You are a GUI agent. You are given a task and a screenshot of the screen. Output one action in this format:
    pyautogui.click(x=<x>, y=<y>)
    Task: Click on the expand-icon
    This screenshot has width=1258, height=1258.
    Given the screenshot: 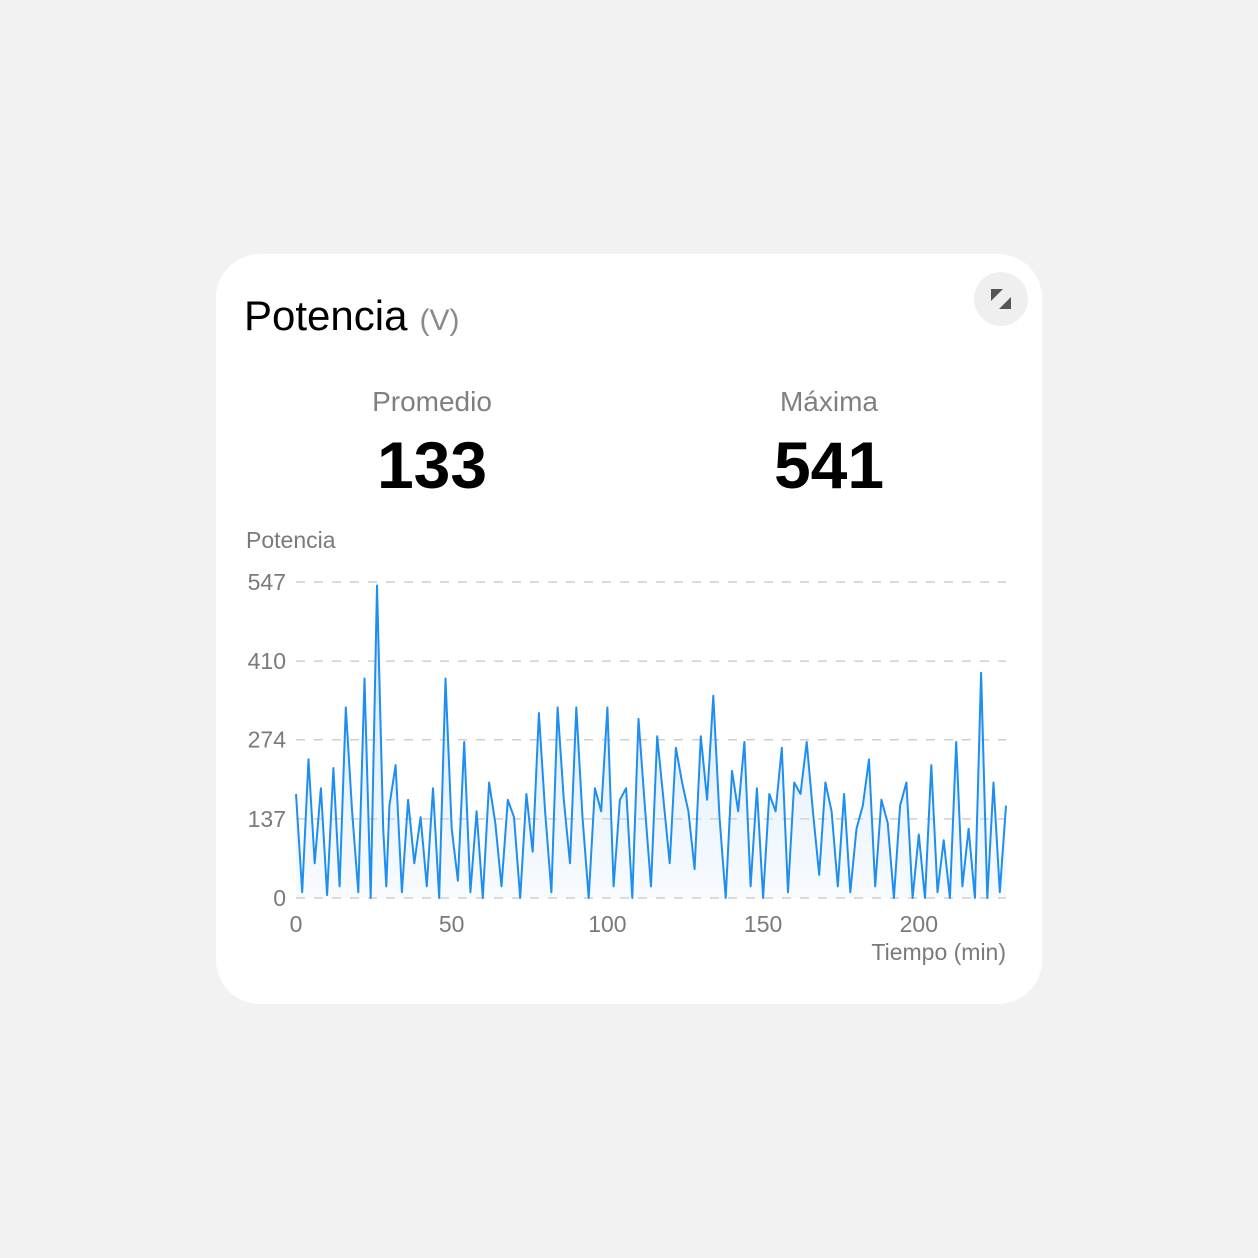 What is the action you would take?
    pyautogui.click(x=1001, y=299)
    